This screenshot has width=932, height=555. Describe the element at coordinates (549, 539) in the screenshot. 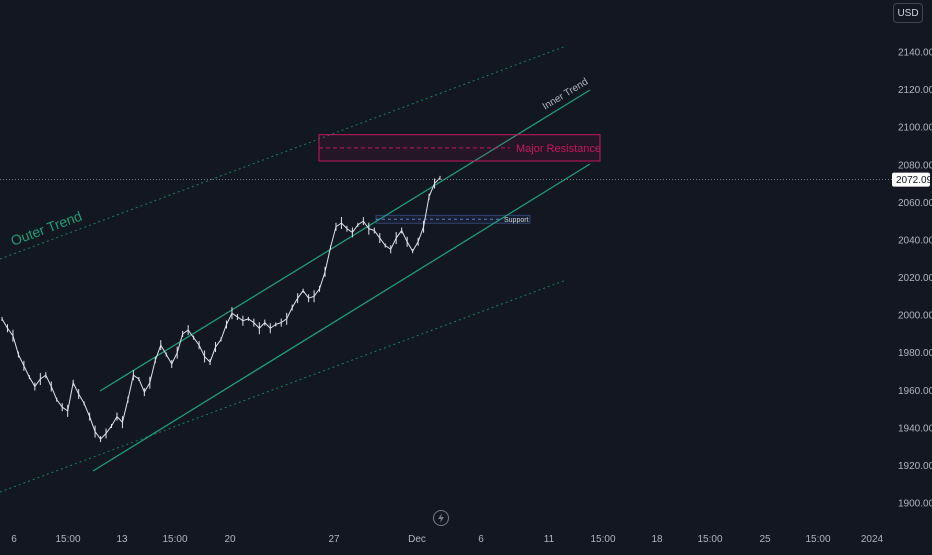

I see `time-tick-label: 11` at that location.